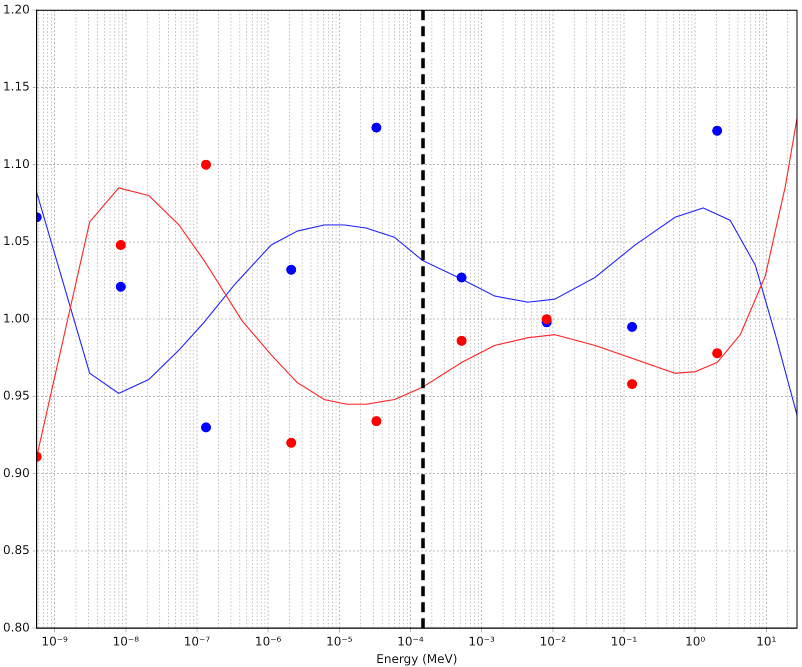  I want to click on x-tick-label: 10⁻⁶, so click(268, 641).